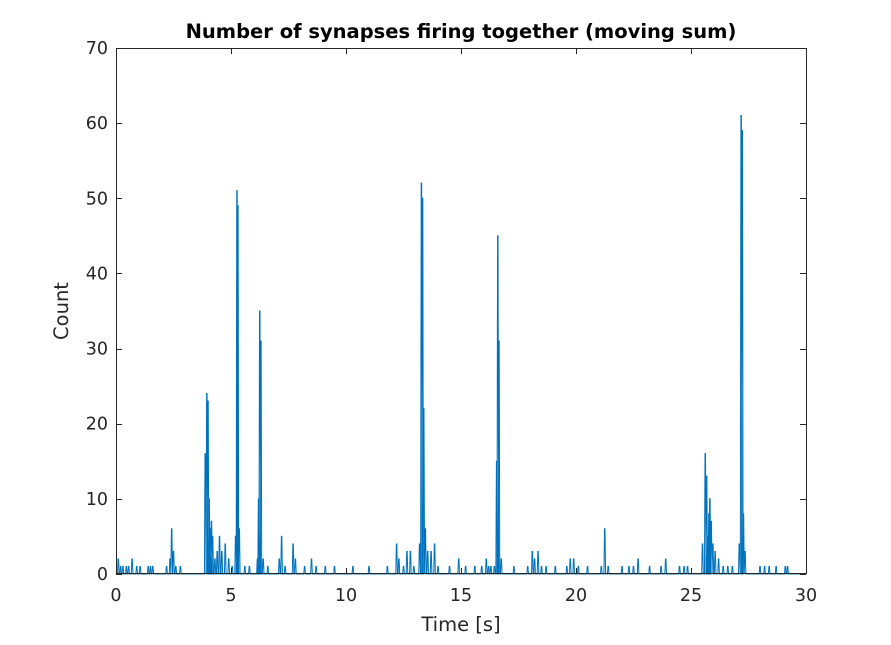  What do you see at coordinates (97, 350) in the screenshot?
I see `y-tick-label: 30` at bounding box center [97, 350].